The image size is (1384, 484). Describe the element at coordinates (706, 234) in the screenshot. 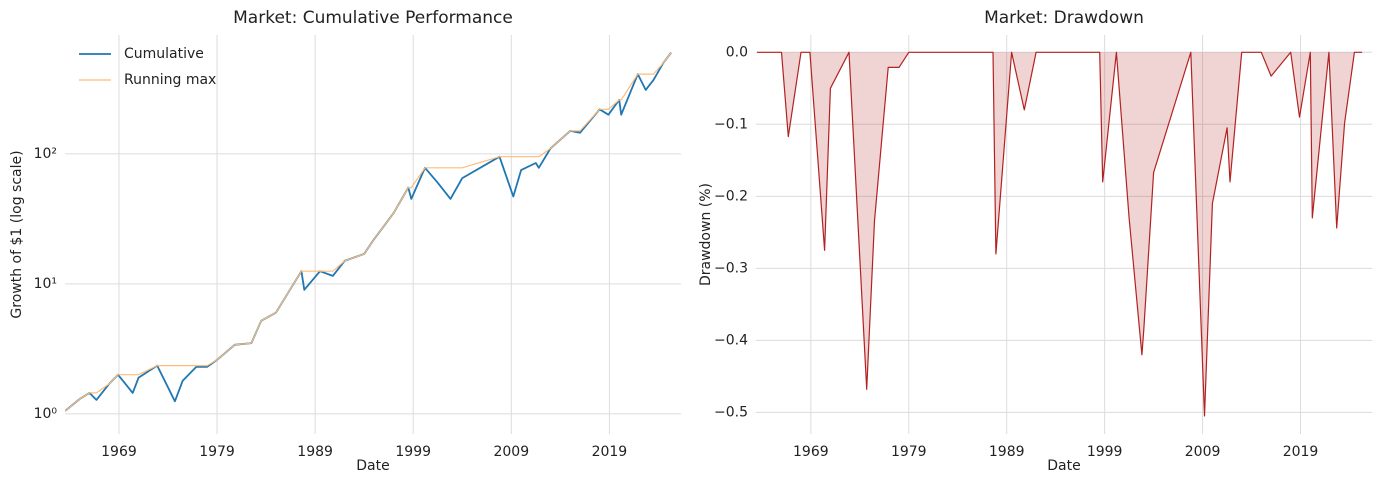

I see `y-axis-label: Drawdown (%)` at that location.